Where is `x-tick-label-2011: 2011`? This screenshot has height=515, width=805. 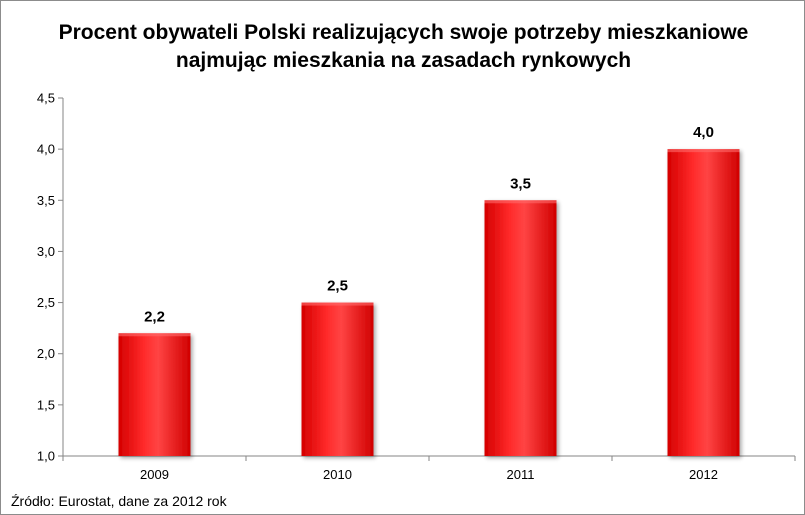
x-tick-label-2011: 2011 is located at coordinates (521, 474).